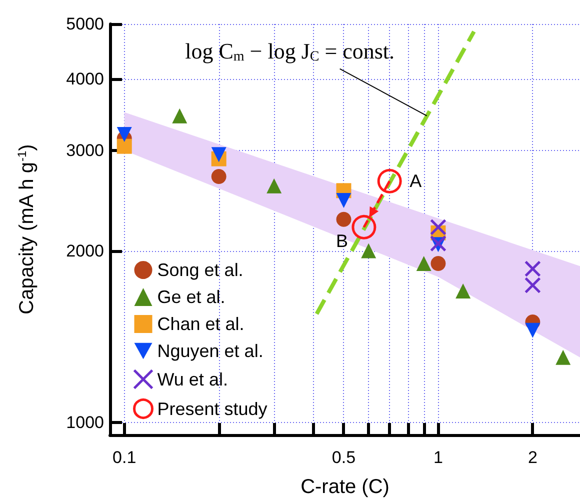 This screenshot has width=580, height=504. Describe the element at coordinates (533, 457) in the screenshot. I see `x-tick-label: 2` at that location.